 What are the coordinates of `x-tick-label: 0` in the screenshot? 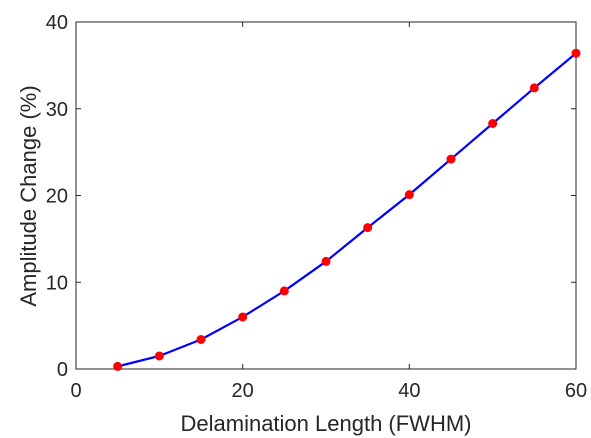 It's located at (75, 391).